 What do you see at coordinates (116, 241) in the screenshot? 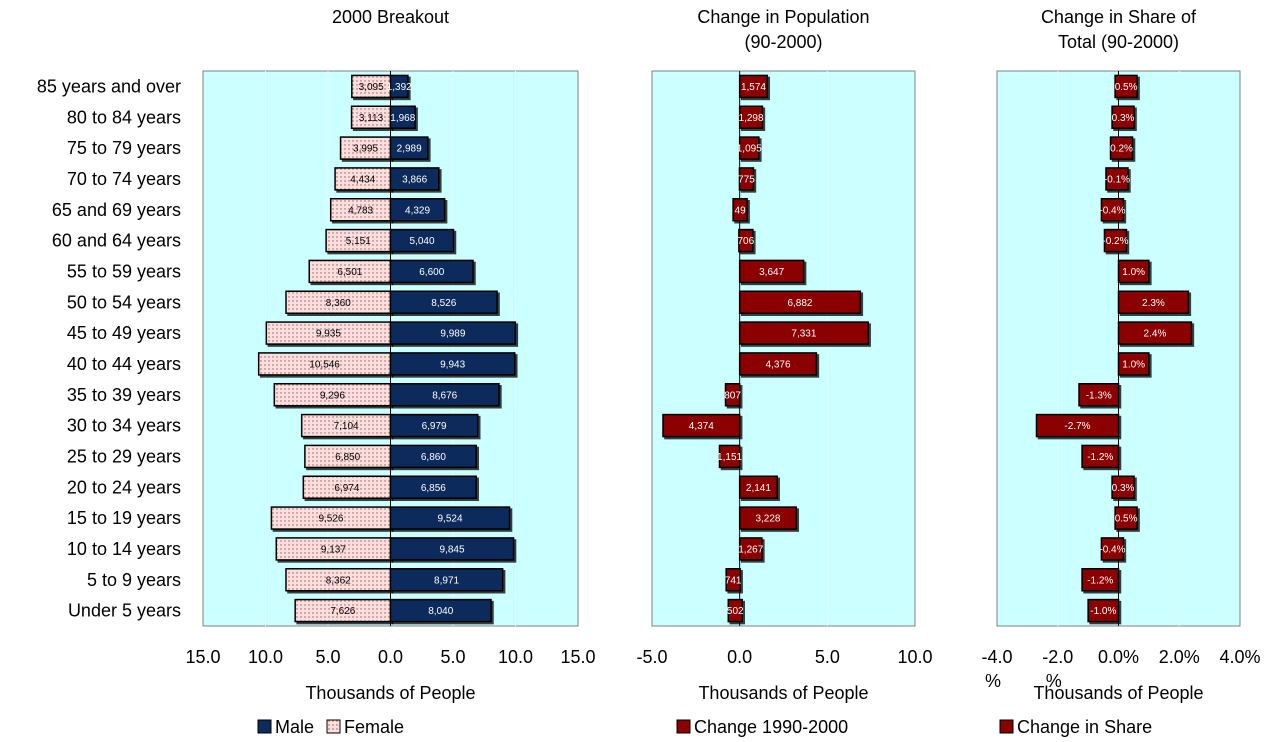
I see `category-label: 60 and 64 years` at bounding box center [116, 241].